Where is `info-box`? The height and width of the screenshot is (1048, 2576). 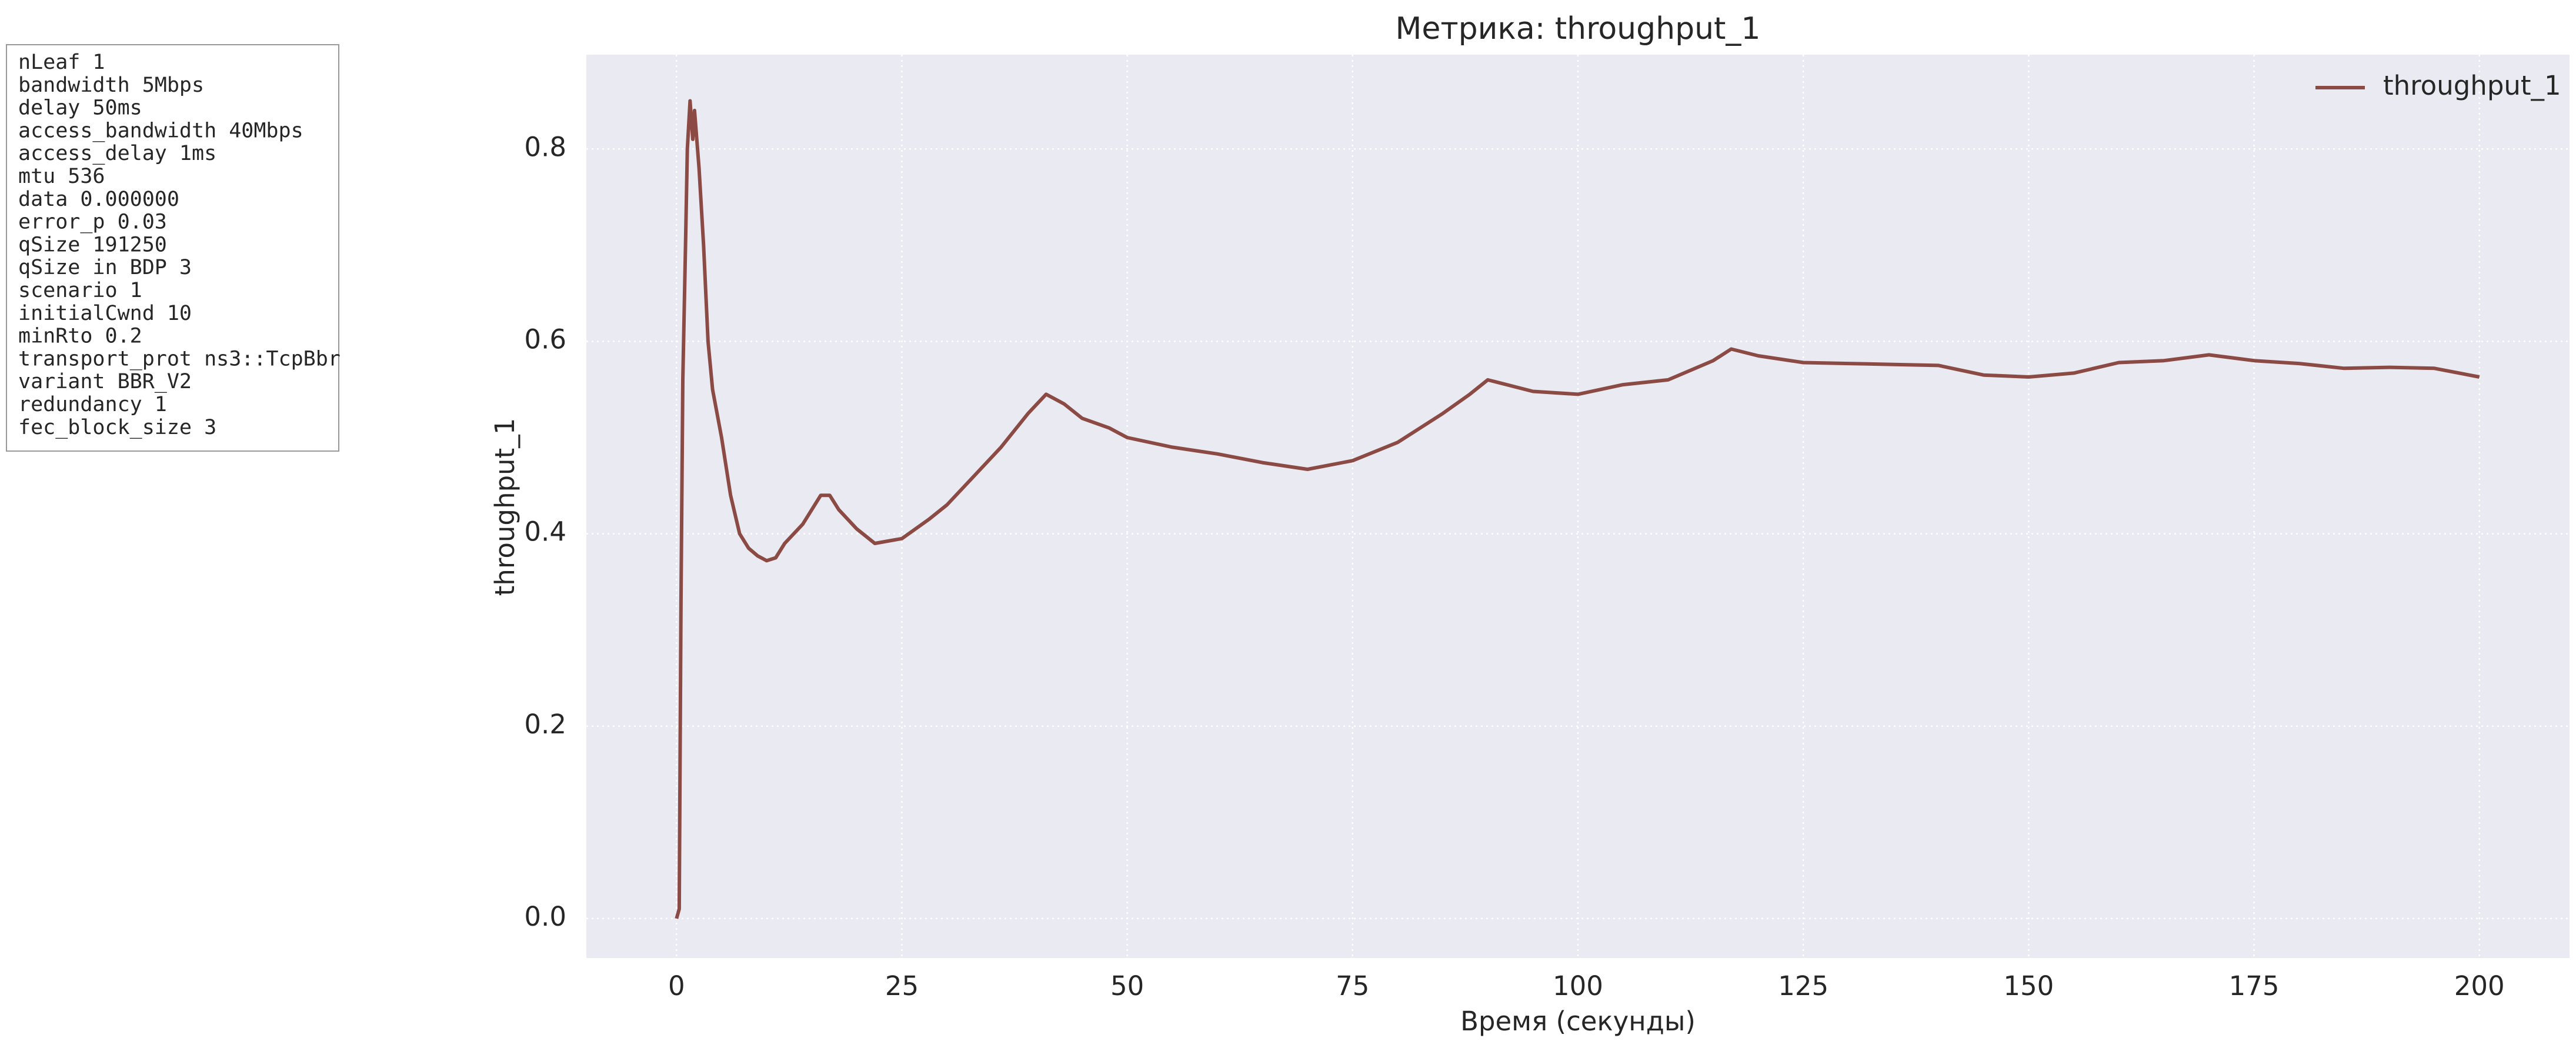 info-box is located at coordinates (172, 248).